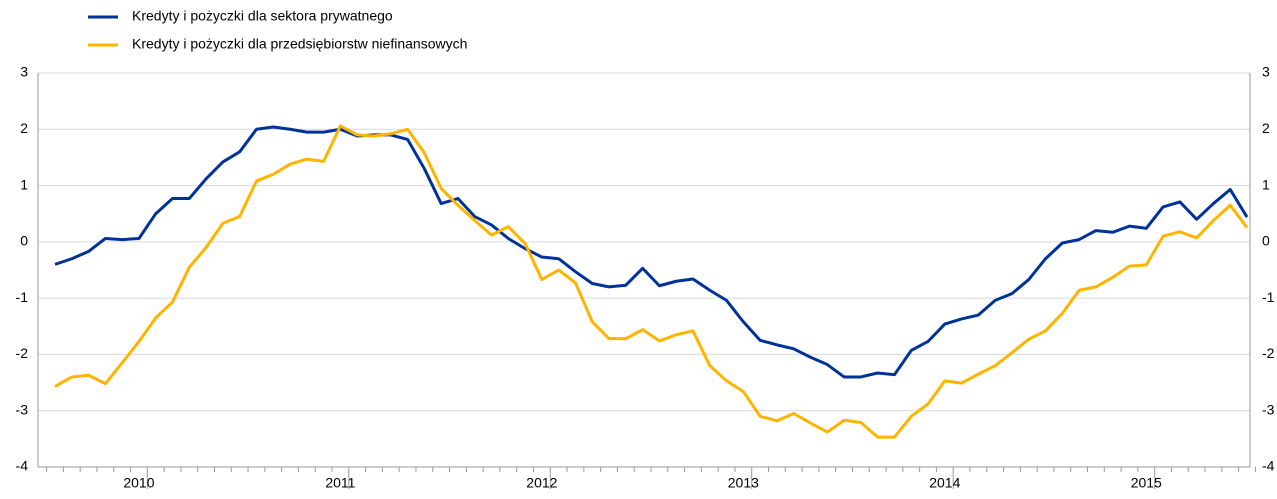 This screenshot has height=499, width=1277. What do you see at coordinates (541, 483) in the screenshot?
I see `x-tick-label: 2012` at bounding box center [541, 483].